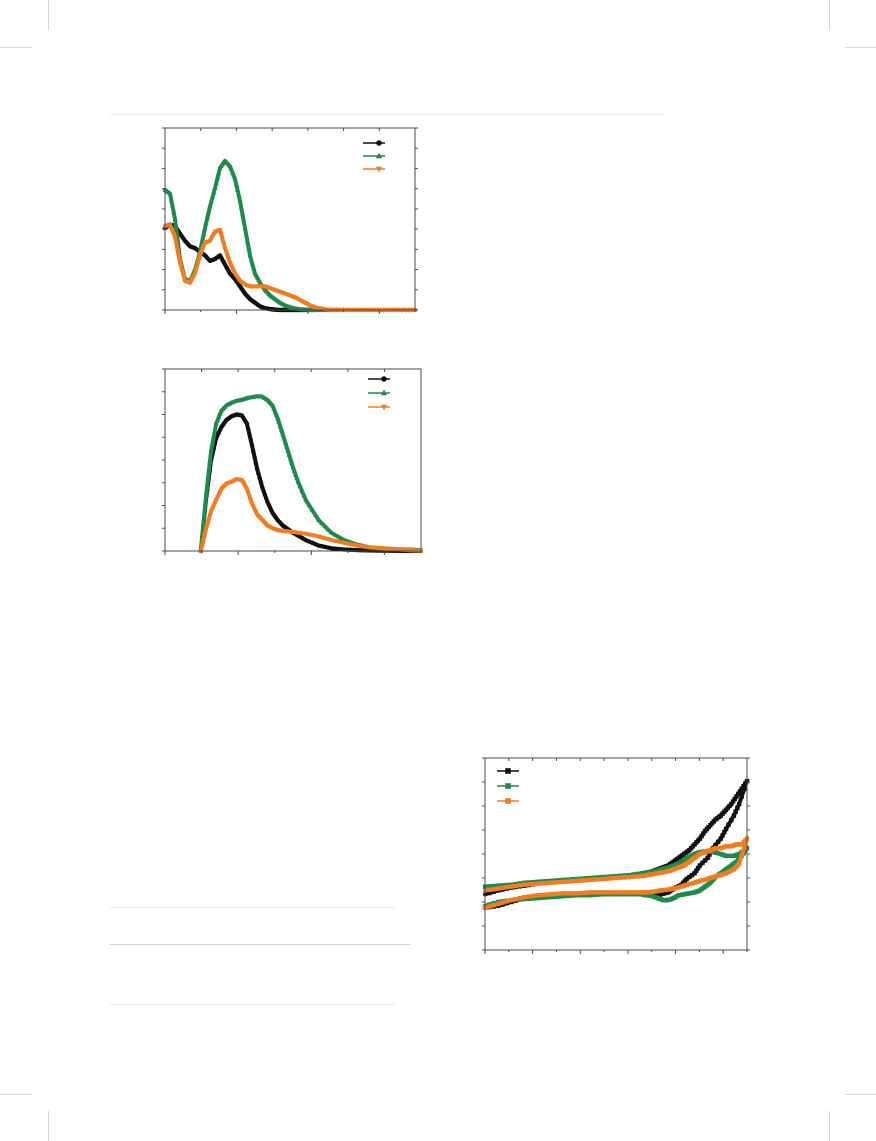 The image size is (876, 1141). I want to click on black-series, so click(289, 267).